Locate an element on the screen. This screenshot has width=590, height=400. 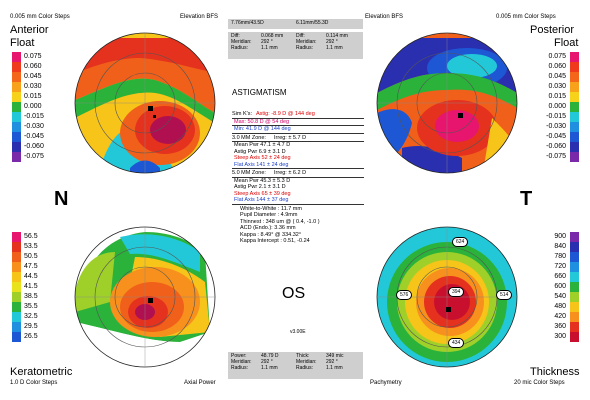
pachy-value-left: 576 is located at coordinates (404, 295).